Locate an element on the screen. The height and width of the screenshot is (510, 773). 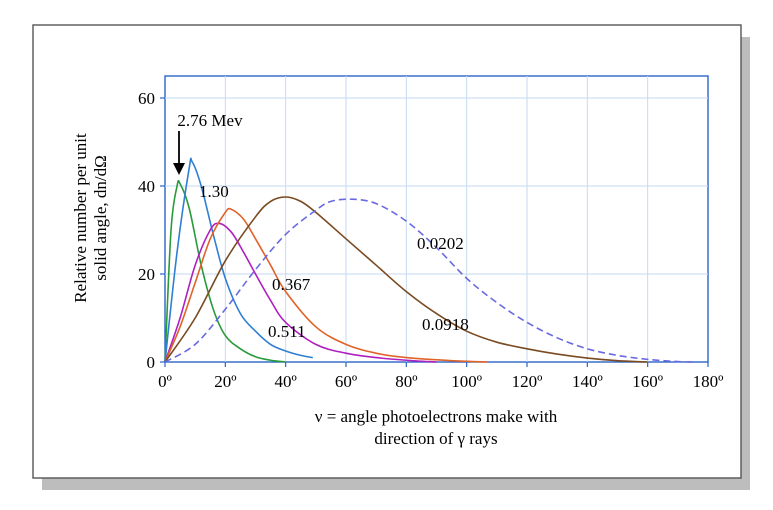
x-tick-label: 40º is located at coordinates (286, 381).